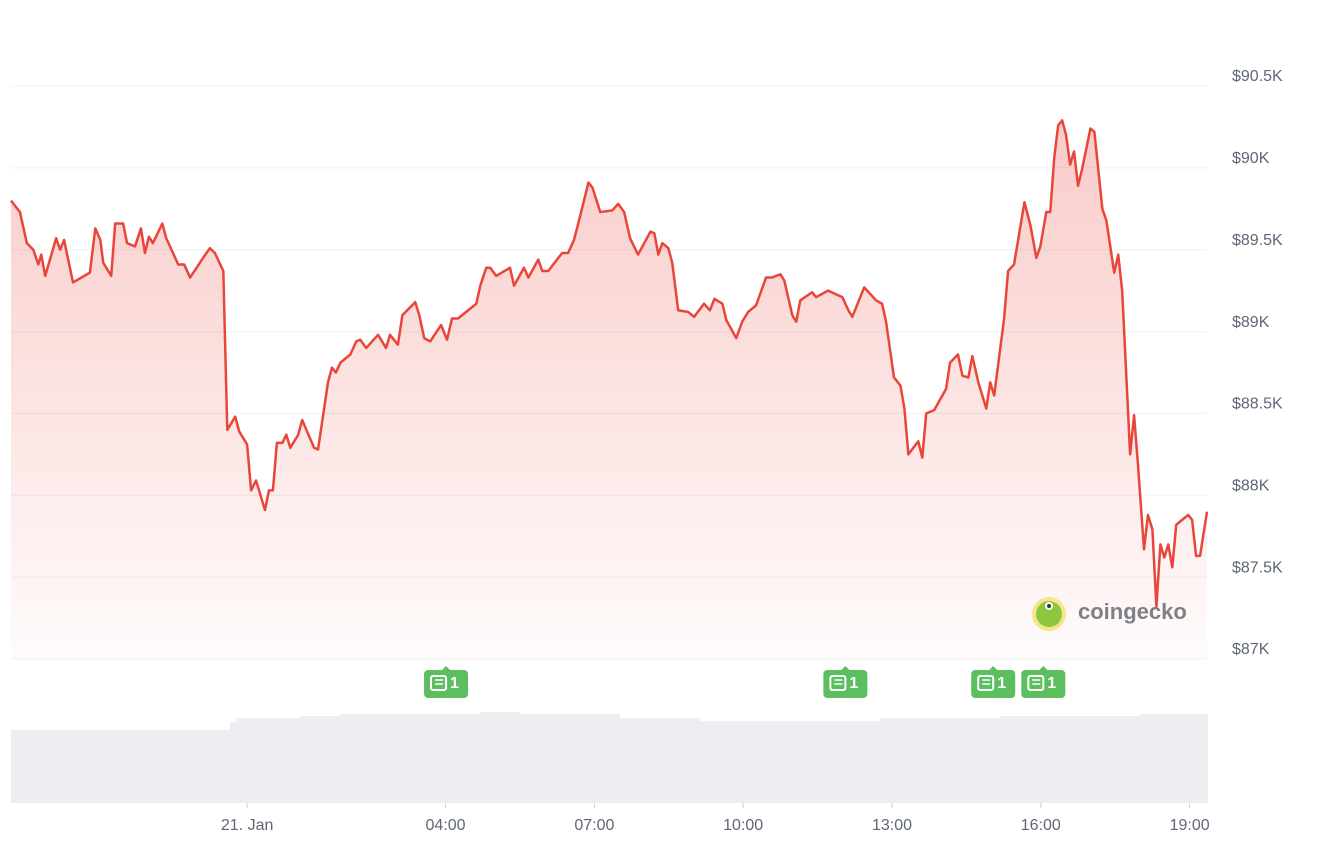 The image size is (1332, 862). What do you see at coordinates (1251, 486) in the screenshot?
I see `y-tick-label: $88K` at bounding box center [1251, 486].